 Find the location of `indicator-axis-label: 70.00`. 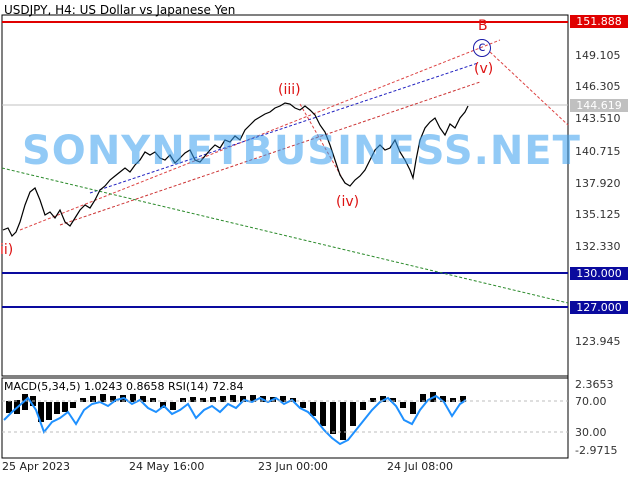

indicator-axis-label: 70.00 is located at coordinates (591, 401).